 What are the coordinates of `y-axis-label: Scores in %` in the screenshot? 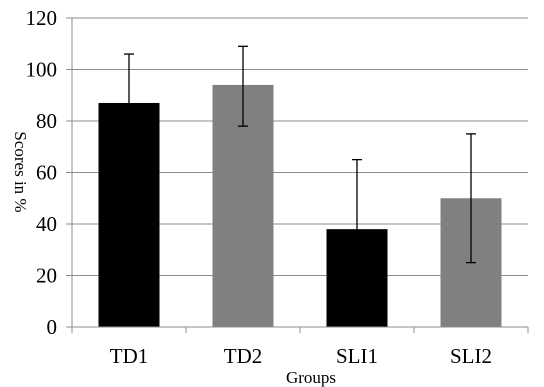 It's located at (20, 171).